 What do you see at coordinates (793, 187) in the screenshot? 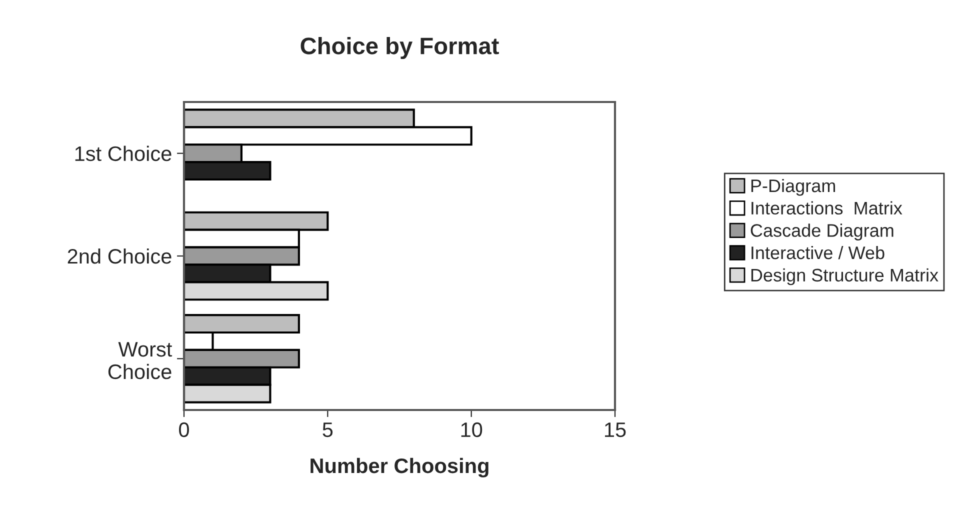
I see `legend-label: P-Diagram` at bounding box center [793, 187].